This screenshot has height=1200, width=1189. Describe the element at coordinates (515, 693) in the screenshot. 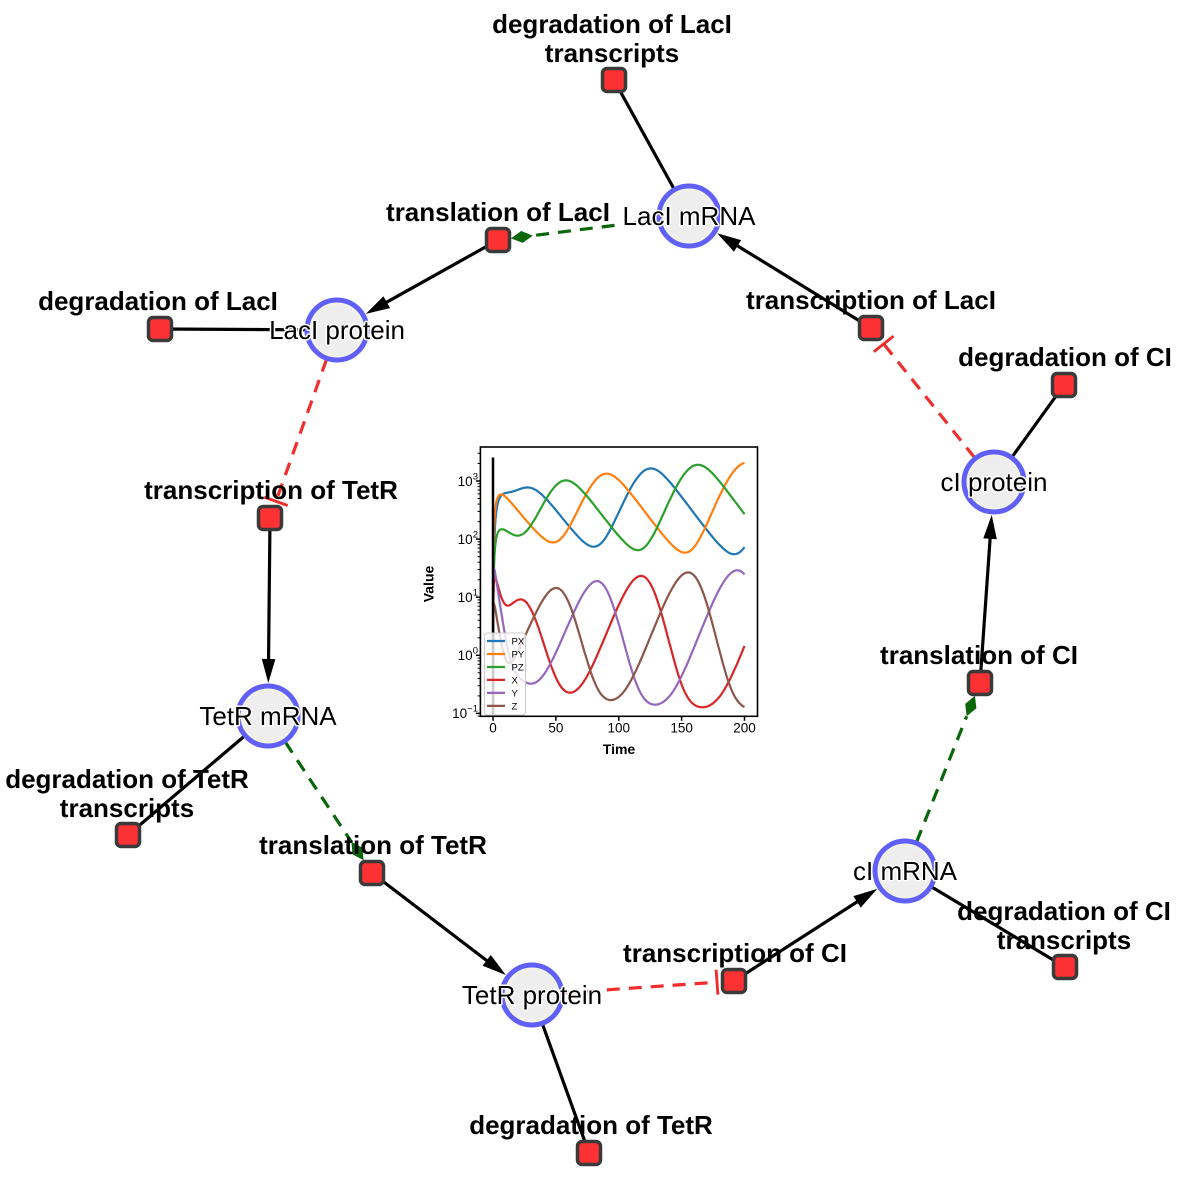

I see `svg-text: Y` at that location.